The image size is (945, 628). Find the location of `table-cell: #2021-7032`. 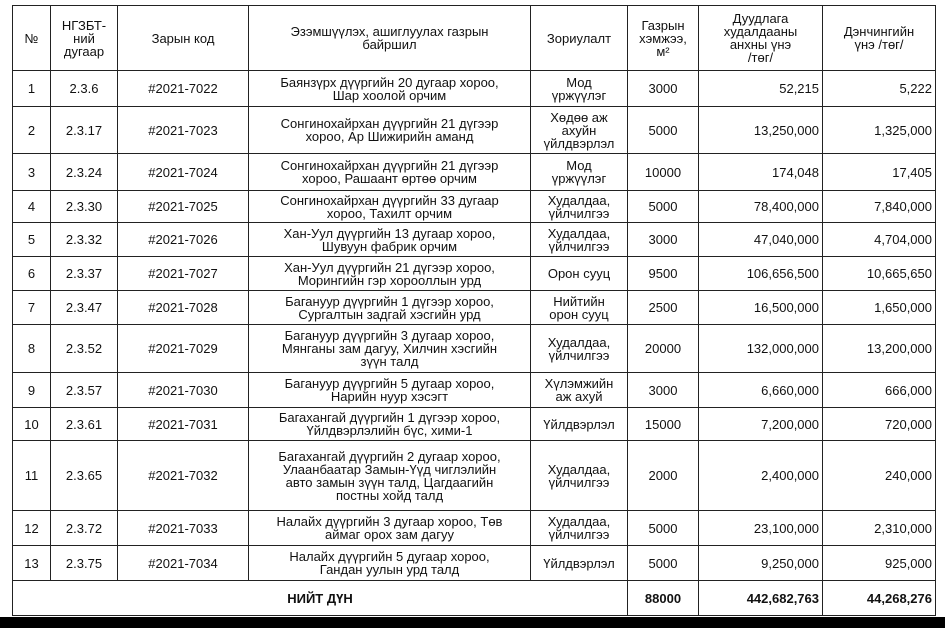

table-cell: #2021-7032 is located at coordinates (183, 475).